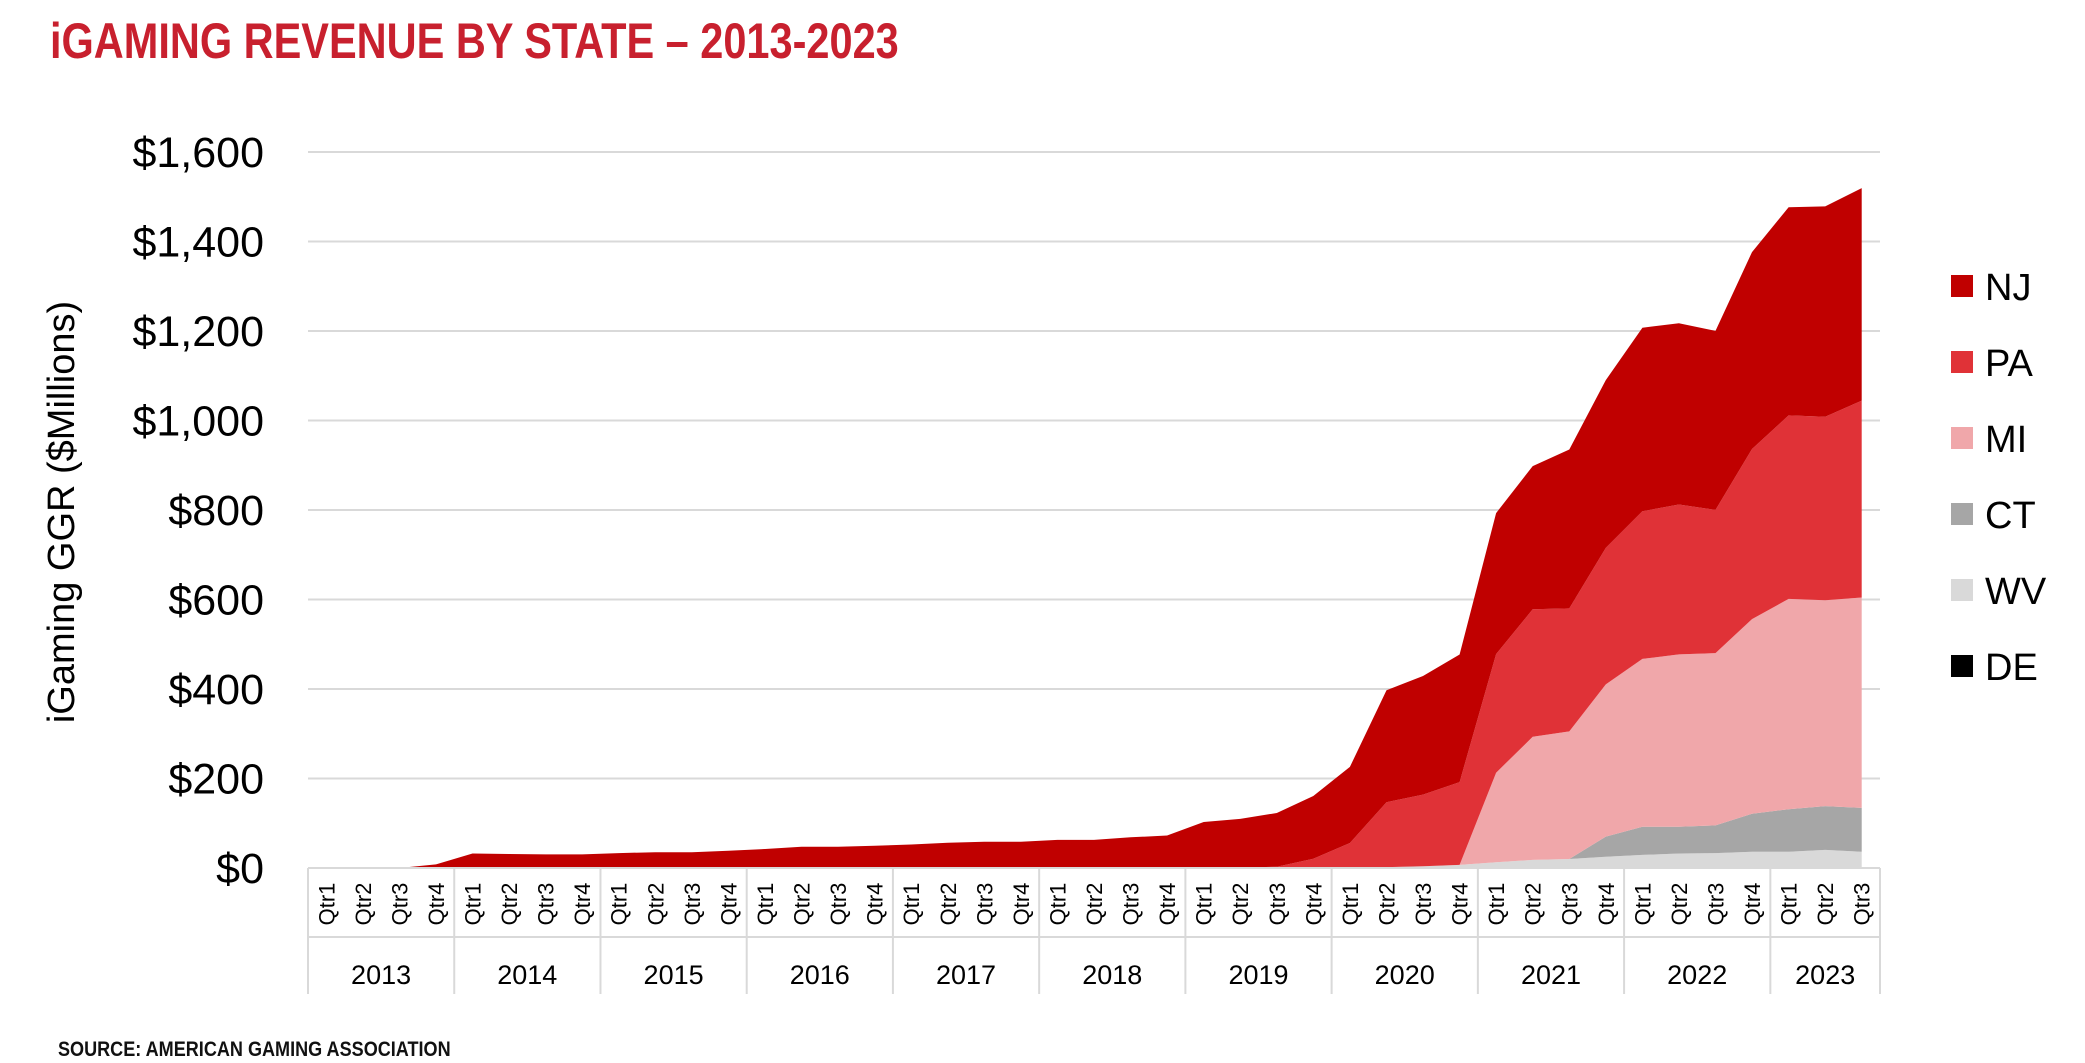 Image resolution: width=2085 pixels, height=1063 pixels. What do you see at coordinates (381, 975) in the screenshot?
I see `x-group-label: 2013` at bounding box center [381, 975].